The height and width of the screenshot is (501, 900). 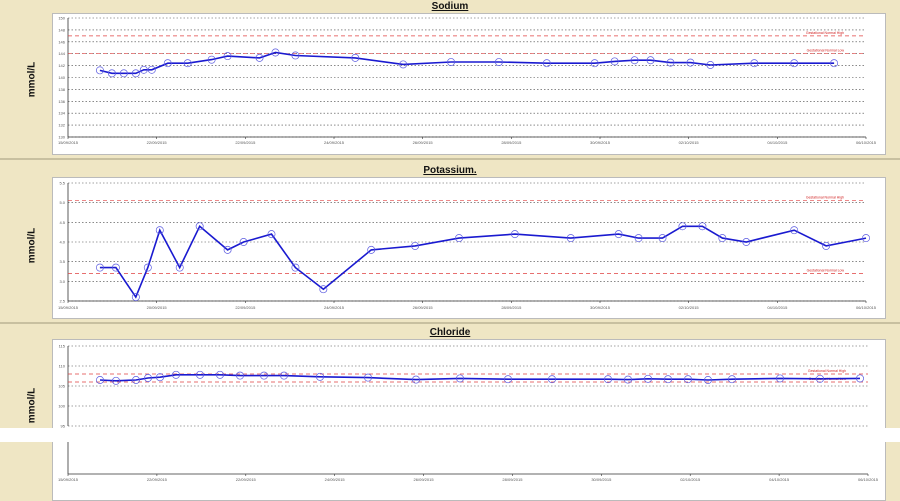 I want to click on sodium-title: Sodium, so click(x=450, y=6).